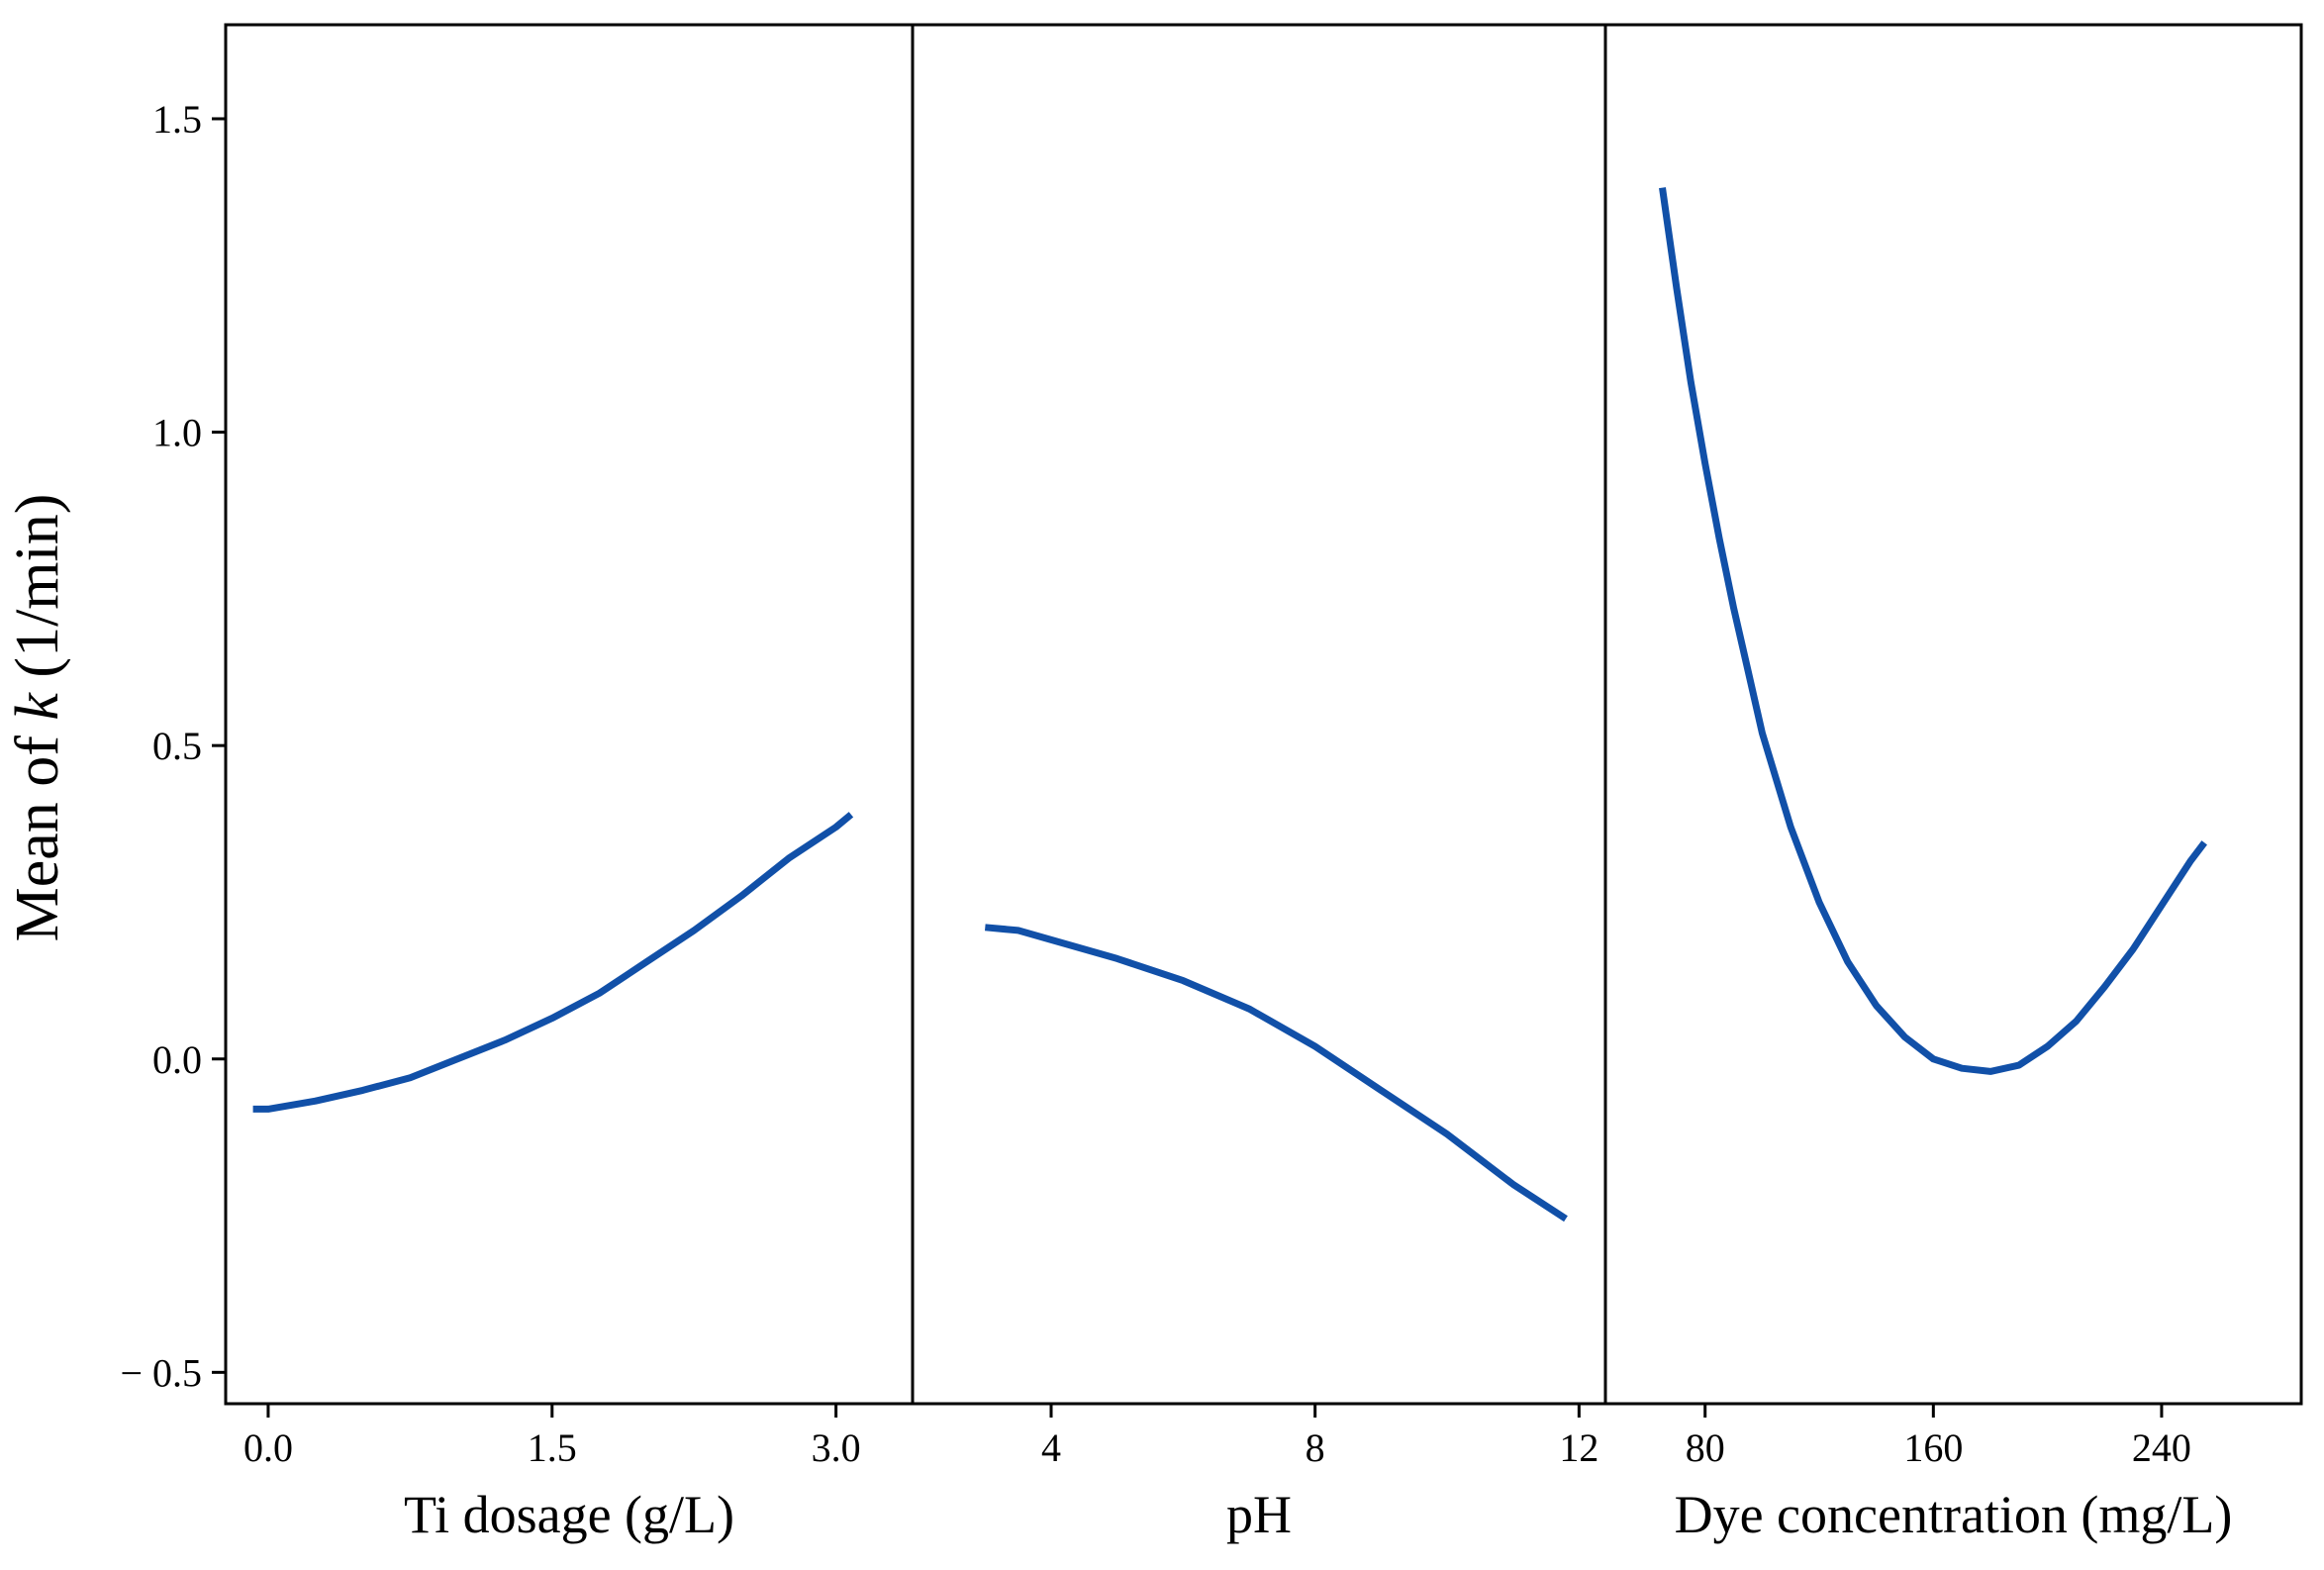 Image resolution: width=2324 pixels, height=1570 pixels. What do you see at coordinates (177, 746) in the screenshot?
I see `y-tick-label: 0.5` at bounding box center [177, 746].